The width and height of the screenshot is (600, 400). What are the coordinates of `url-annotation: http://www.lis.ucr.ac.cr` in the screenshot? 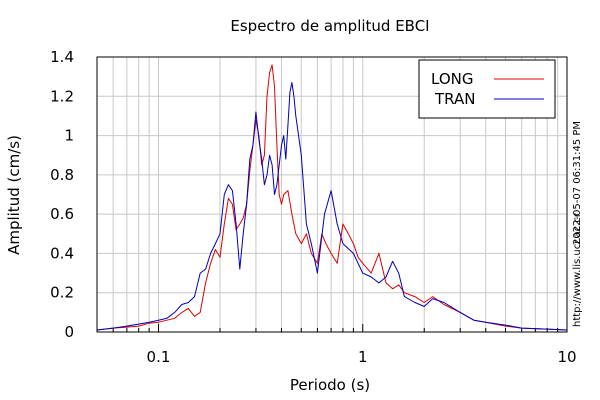 It's located at (577, 269).